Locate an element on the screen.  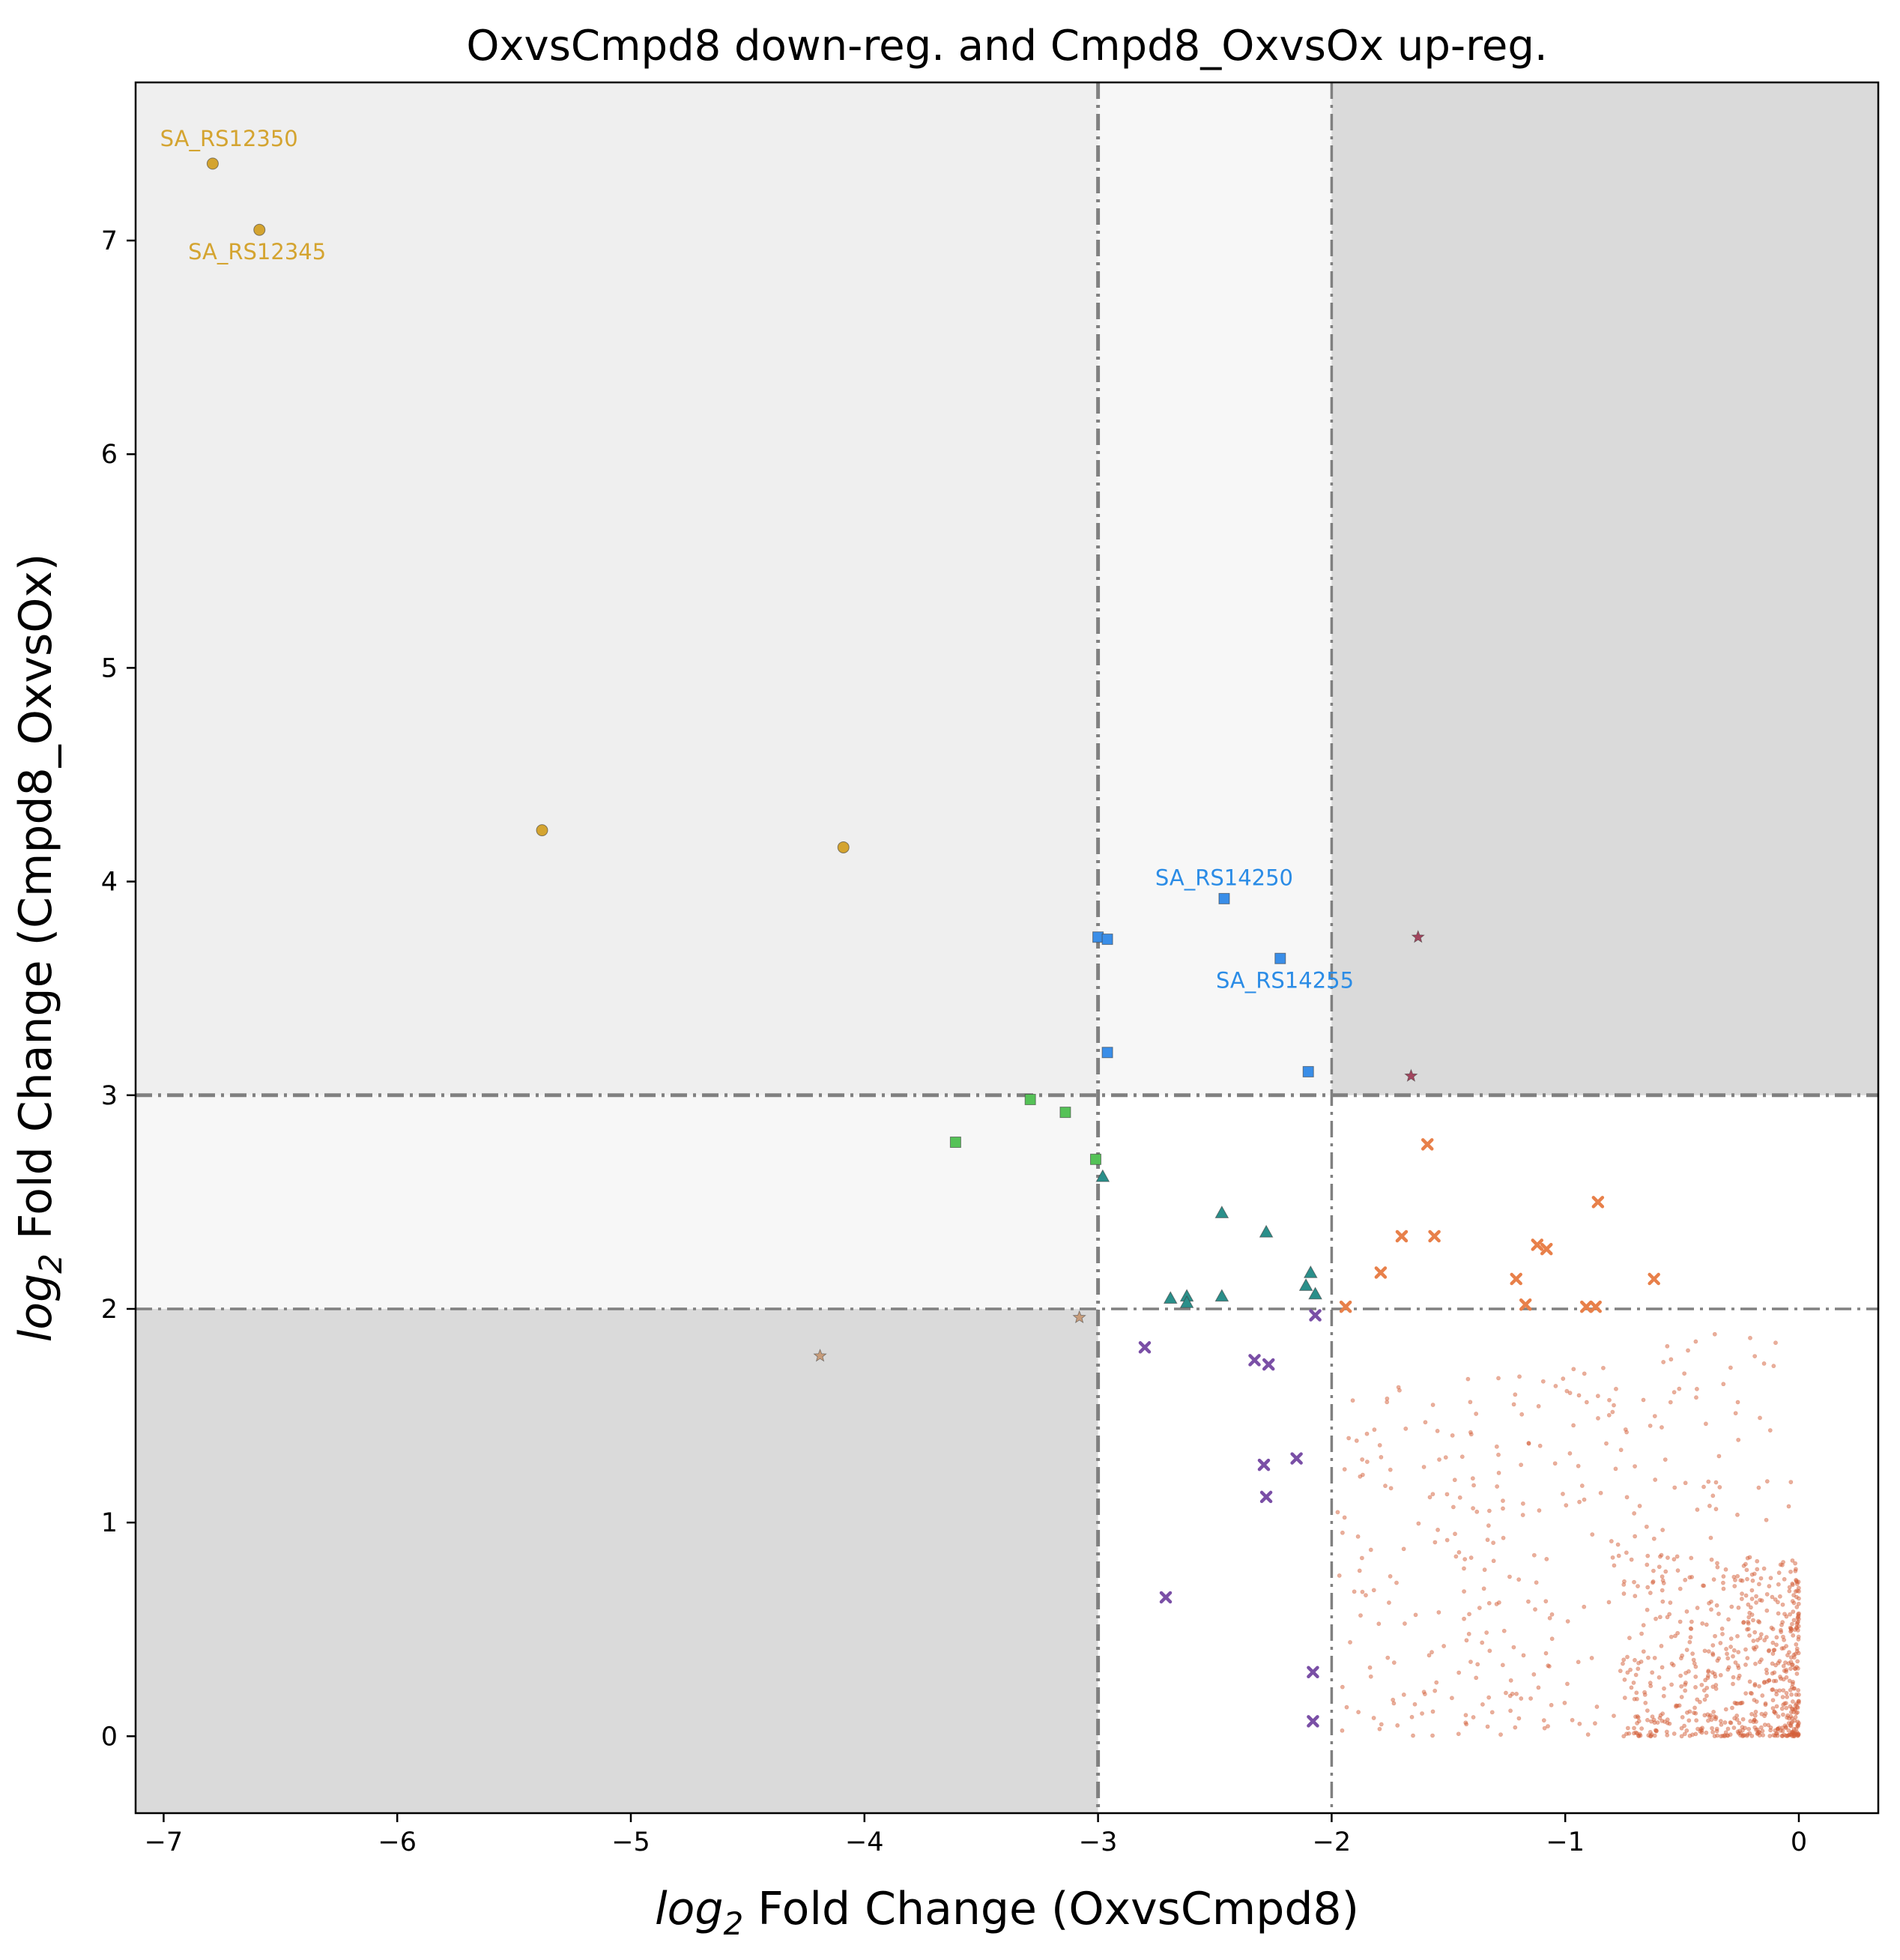
y-tick-label-0: 0 is located at coordinates (110, 1737).